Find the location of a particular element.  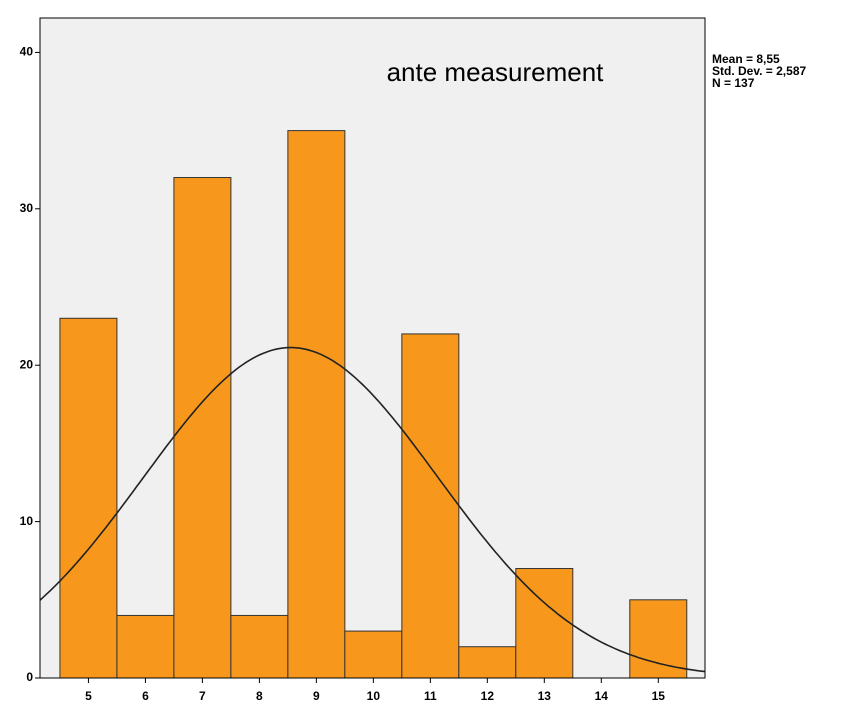

x-tick-label: 6 is located at coordinates (145, 695).